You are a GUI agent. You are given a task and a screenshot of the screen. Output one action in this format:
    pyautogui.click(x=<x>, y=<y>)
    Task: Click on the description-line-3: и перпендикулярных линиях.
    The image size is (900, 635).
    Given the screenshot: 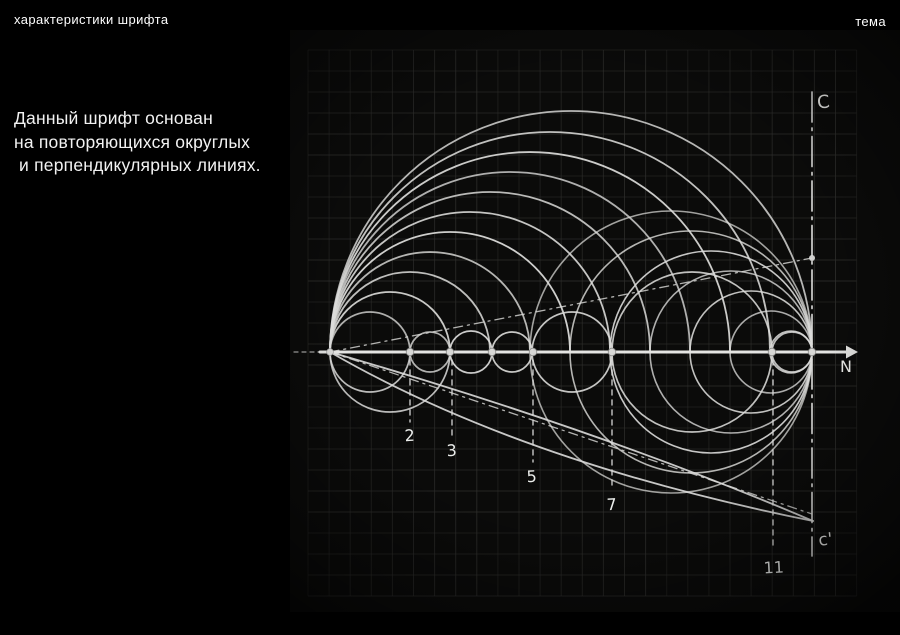 What is the action you would take?
    pyautogui.click(x=137, y=165)
    